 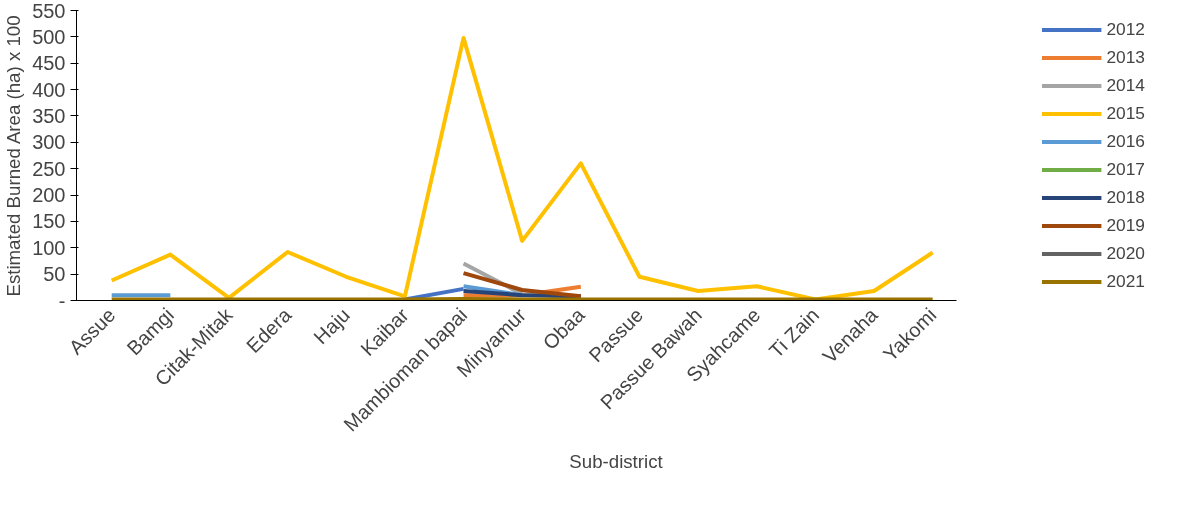 What do you see at coordinates (1125, 281) in the screenshot?
I see `legend-label: 2021` at bounding box center [1125, 281].